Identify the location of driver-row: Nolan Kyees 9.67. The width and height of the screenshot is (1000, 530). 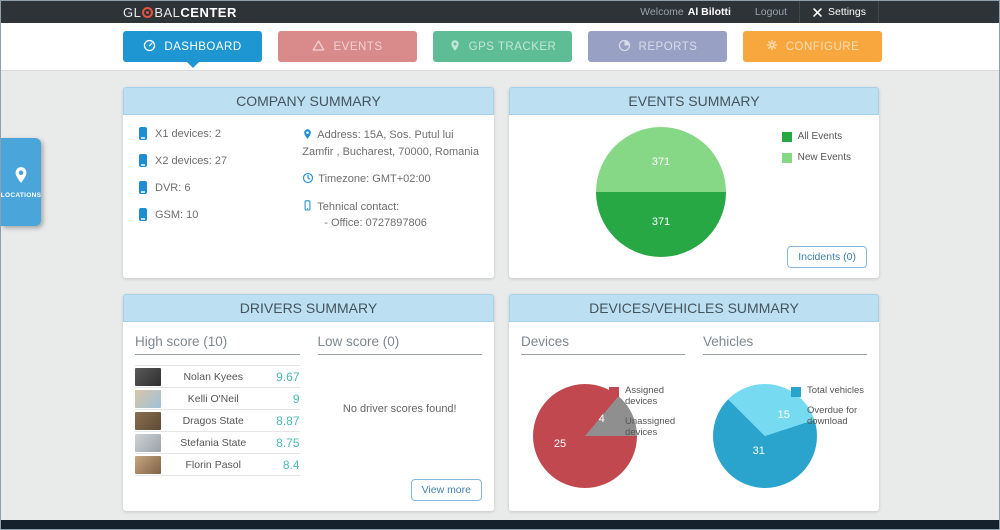
(217, 377).